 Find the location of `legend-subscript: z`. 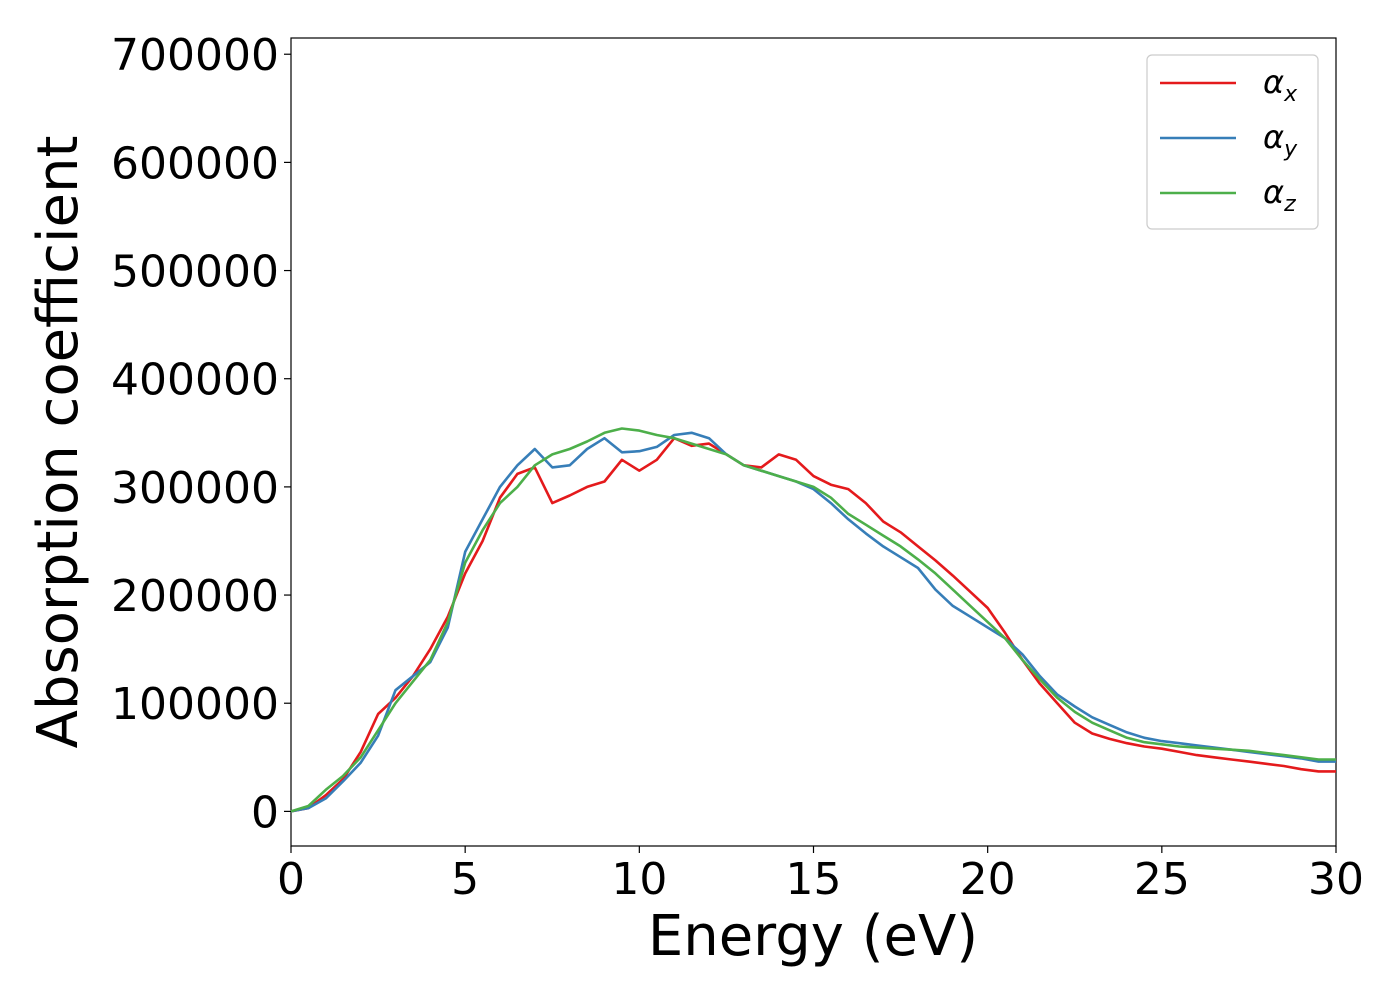

legend-subscript: z is located at coordinates (1289, 204).